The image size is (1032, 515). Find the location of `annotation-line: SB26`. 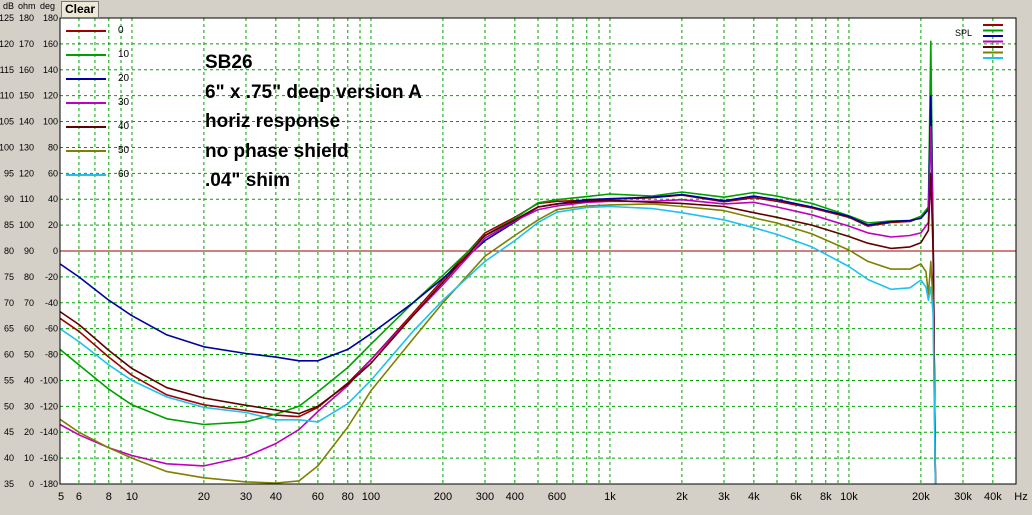

annotation-line: SB26 is located at coordinates (229, 62).